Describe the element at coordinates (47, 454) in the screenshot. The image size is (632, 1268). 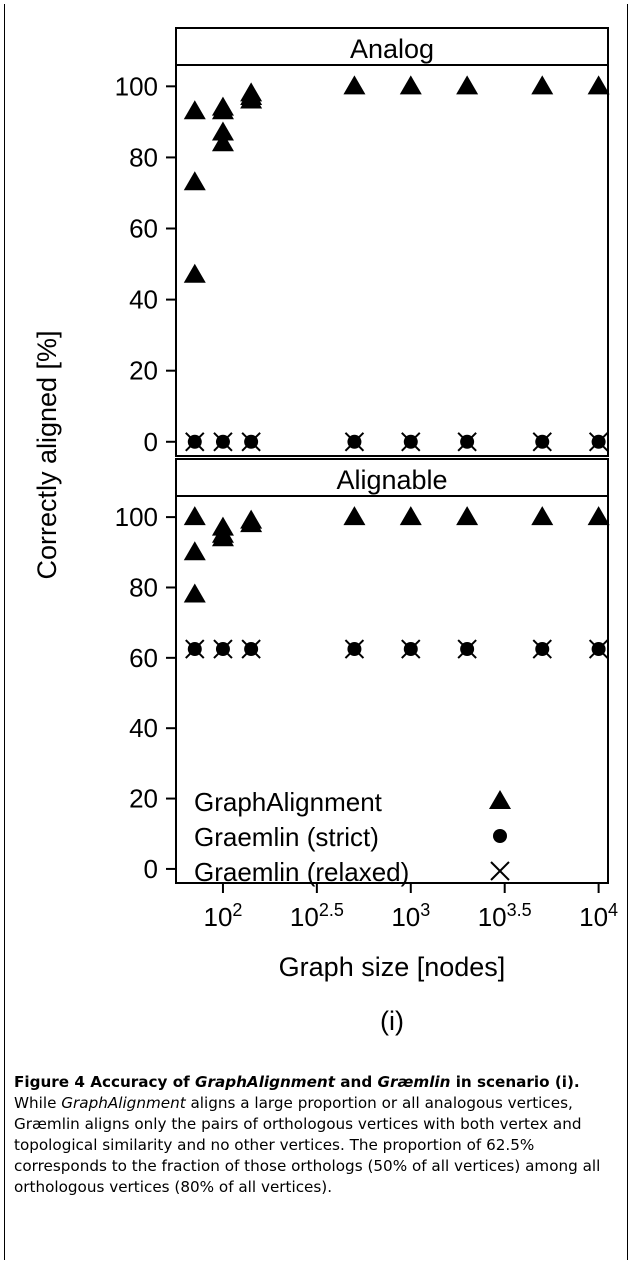
I see `y-axis-title: Correctly aligned [%]` at that location.